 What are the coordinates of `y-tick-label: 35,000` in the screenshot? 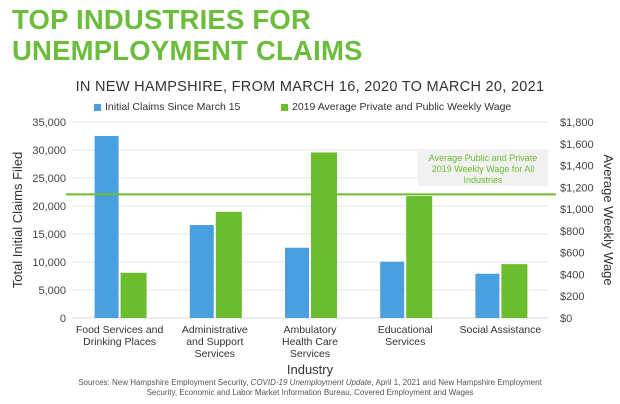 It's located at (49, 123).